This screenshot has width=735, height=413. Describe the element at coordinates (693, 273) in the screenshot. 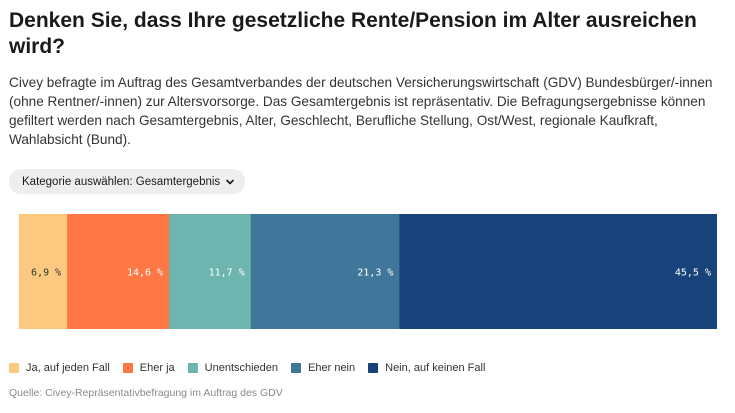

I see `bar-label-nein-auf-keinen-fall: 45,5 %` at that location.